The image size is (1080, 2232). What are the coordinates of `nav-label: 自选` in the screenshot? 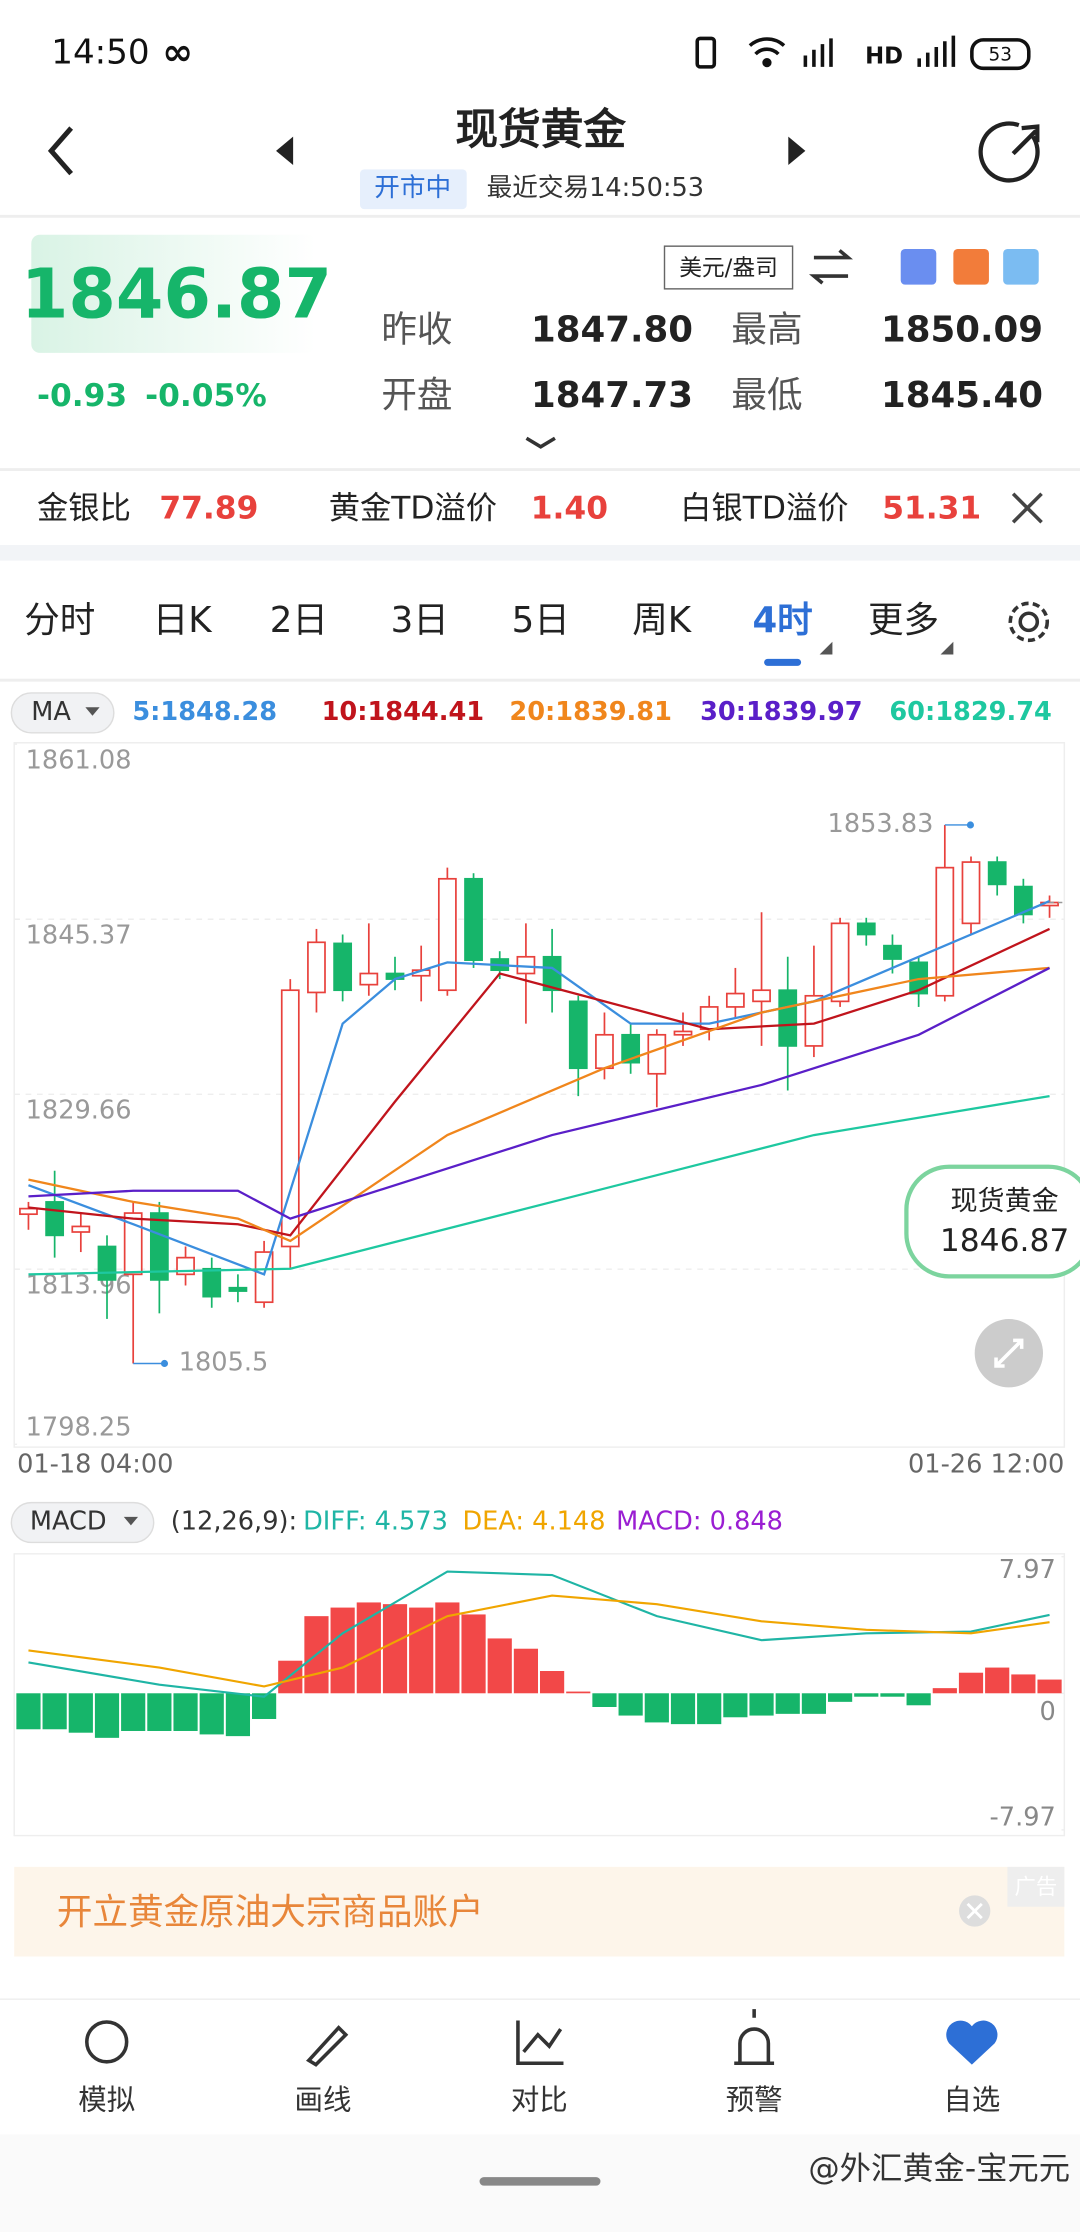 It's located at (971, 2100).